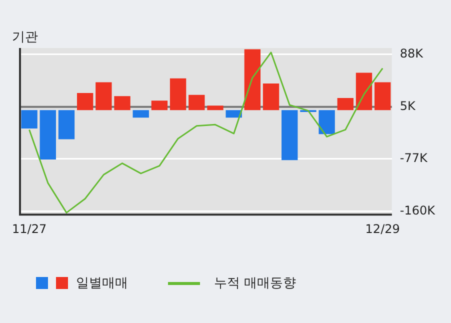 This screenshot has width=451, height=323. What do you see at coordinates (102, 283) in the screenshot?
I see `legend-label: 일별매매` at bounding box center [102, 283].